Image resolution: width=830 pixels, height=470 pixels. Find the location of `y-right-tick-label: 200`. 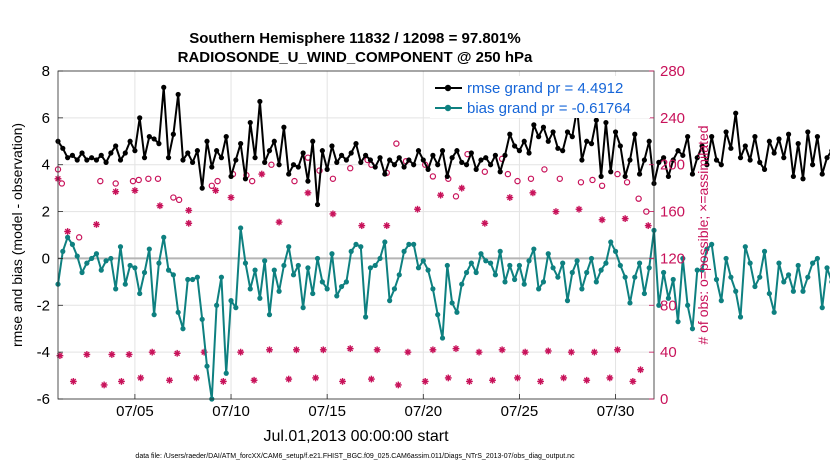

y-right-tick-label: 200 is located at coordinates (672, 165).